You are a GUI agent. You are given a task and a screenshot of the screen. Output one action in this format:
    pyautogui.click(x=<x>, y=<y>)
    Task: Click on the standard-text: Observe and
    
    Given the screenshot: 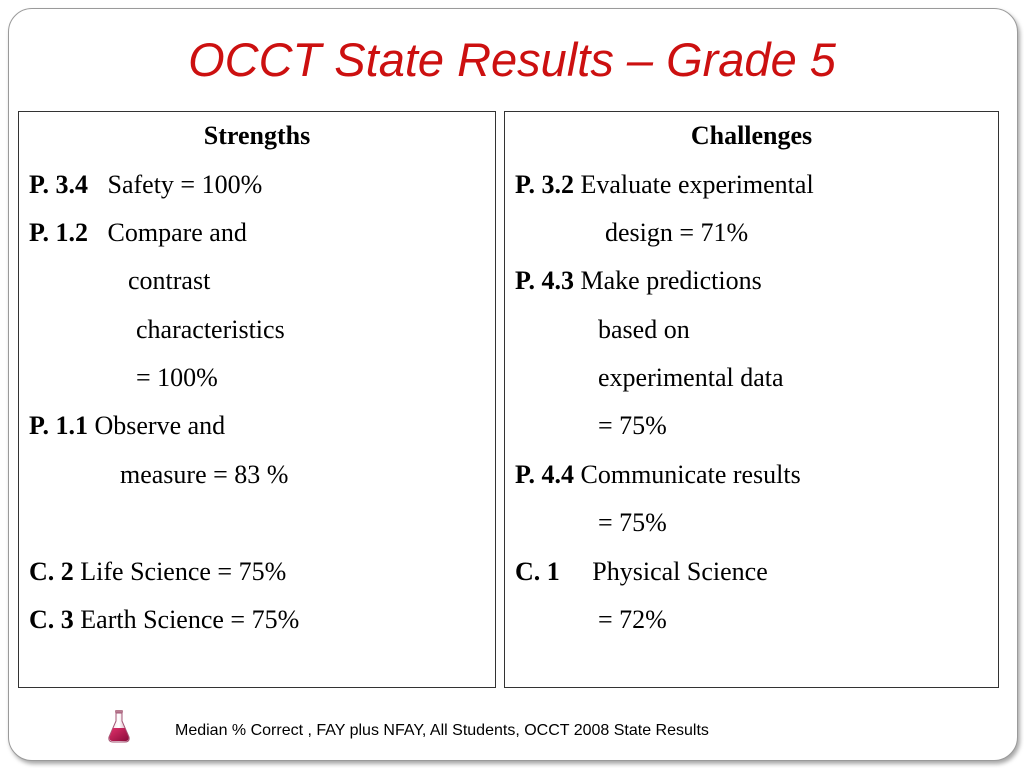 What is the action you would take?
    pyautogui.click(x=160, y=425)
    